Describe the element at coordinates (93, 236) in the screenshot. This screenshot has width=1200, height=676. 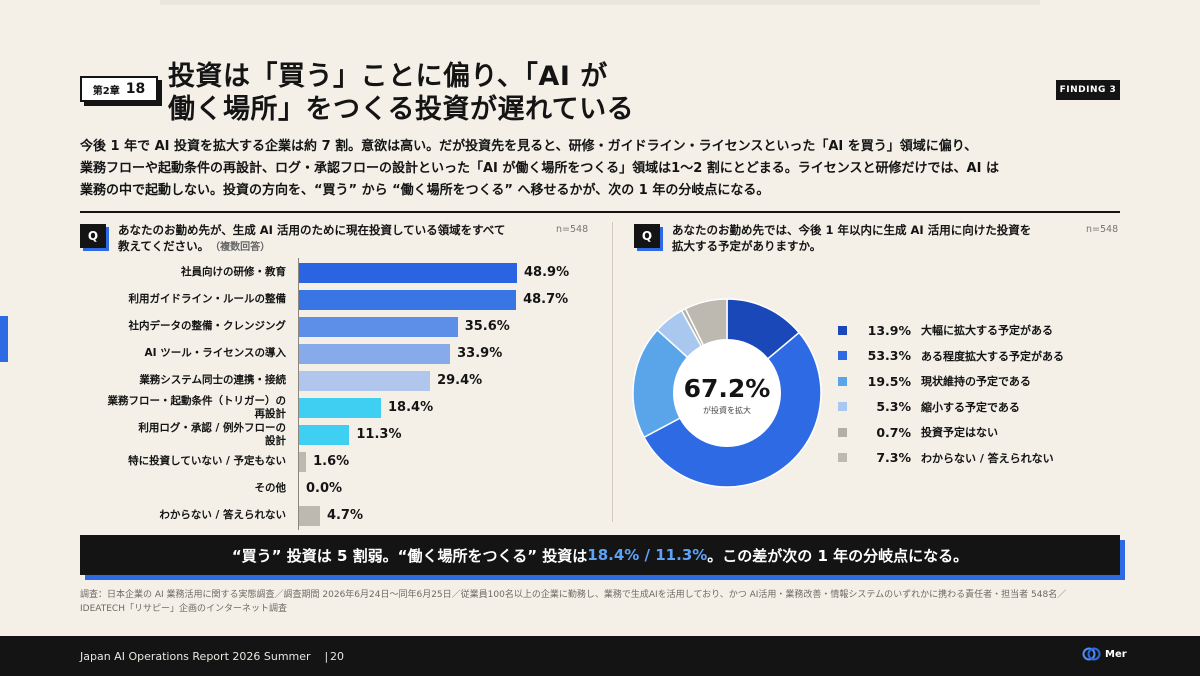
I see `left-question-badge: Q` at that location.